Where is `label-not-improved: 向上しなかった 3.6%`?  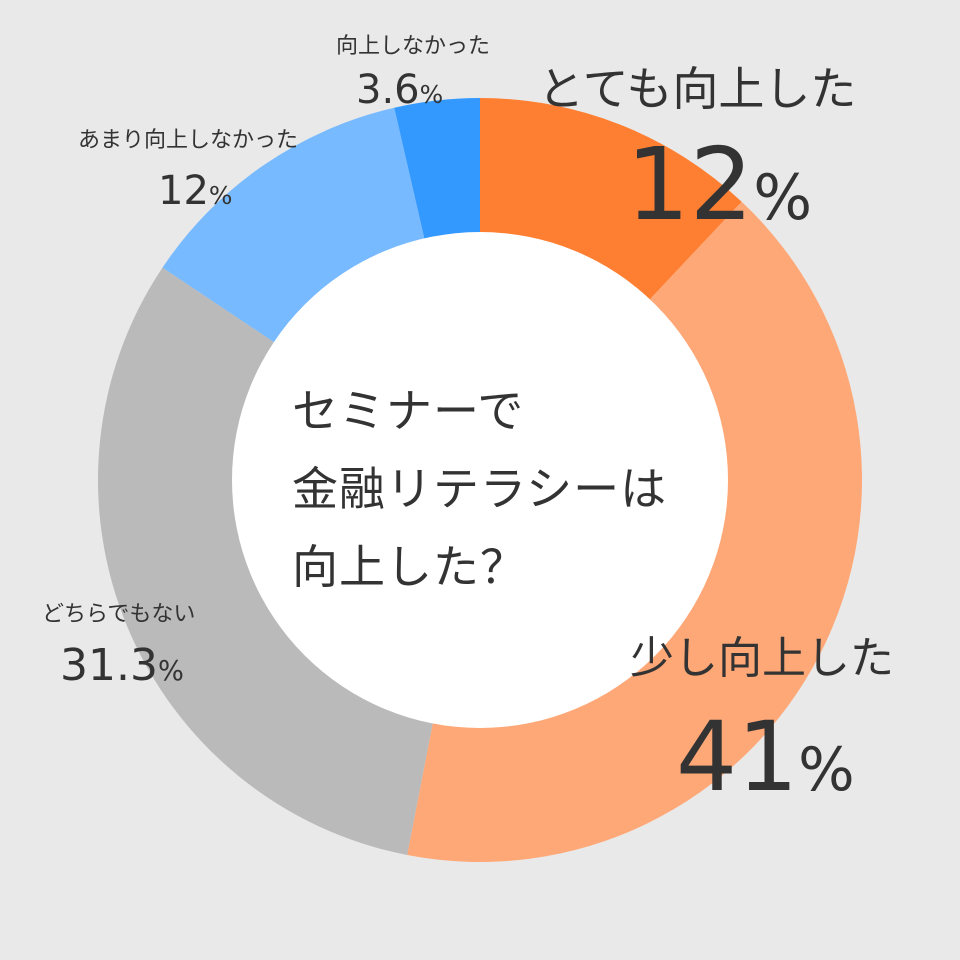 label-not-improved: 向上しなかった 3.6% is located at coordinates (413, 76).